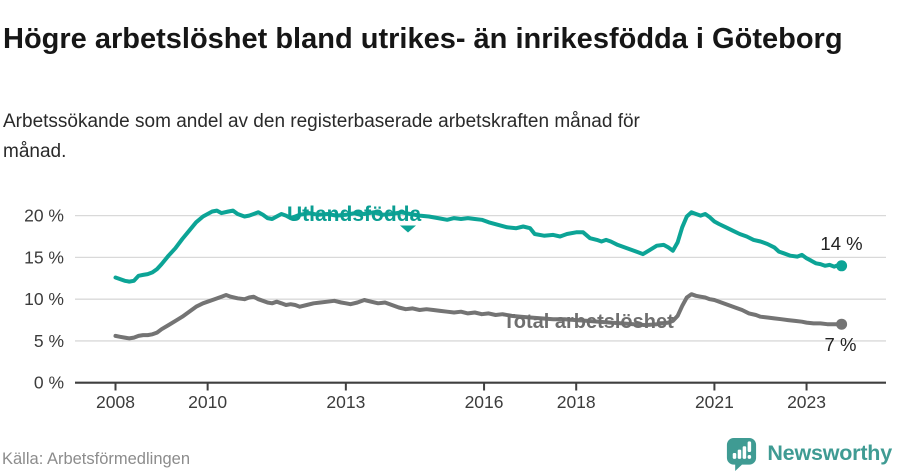 The width and height of the screenshot is (900, 474). What do you see at coordinates (576, 402) in the screenshot?
I see `x-tick-label: 2018` at bounding box center [576, 402].